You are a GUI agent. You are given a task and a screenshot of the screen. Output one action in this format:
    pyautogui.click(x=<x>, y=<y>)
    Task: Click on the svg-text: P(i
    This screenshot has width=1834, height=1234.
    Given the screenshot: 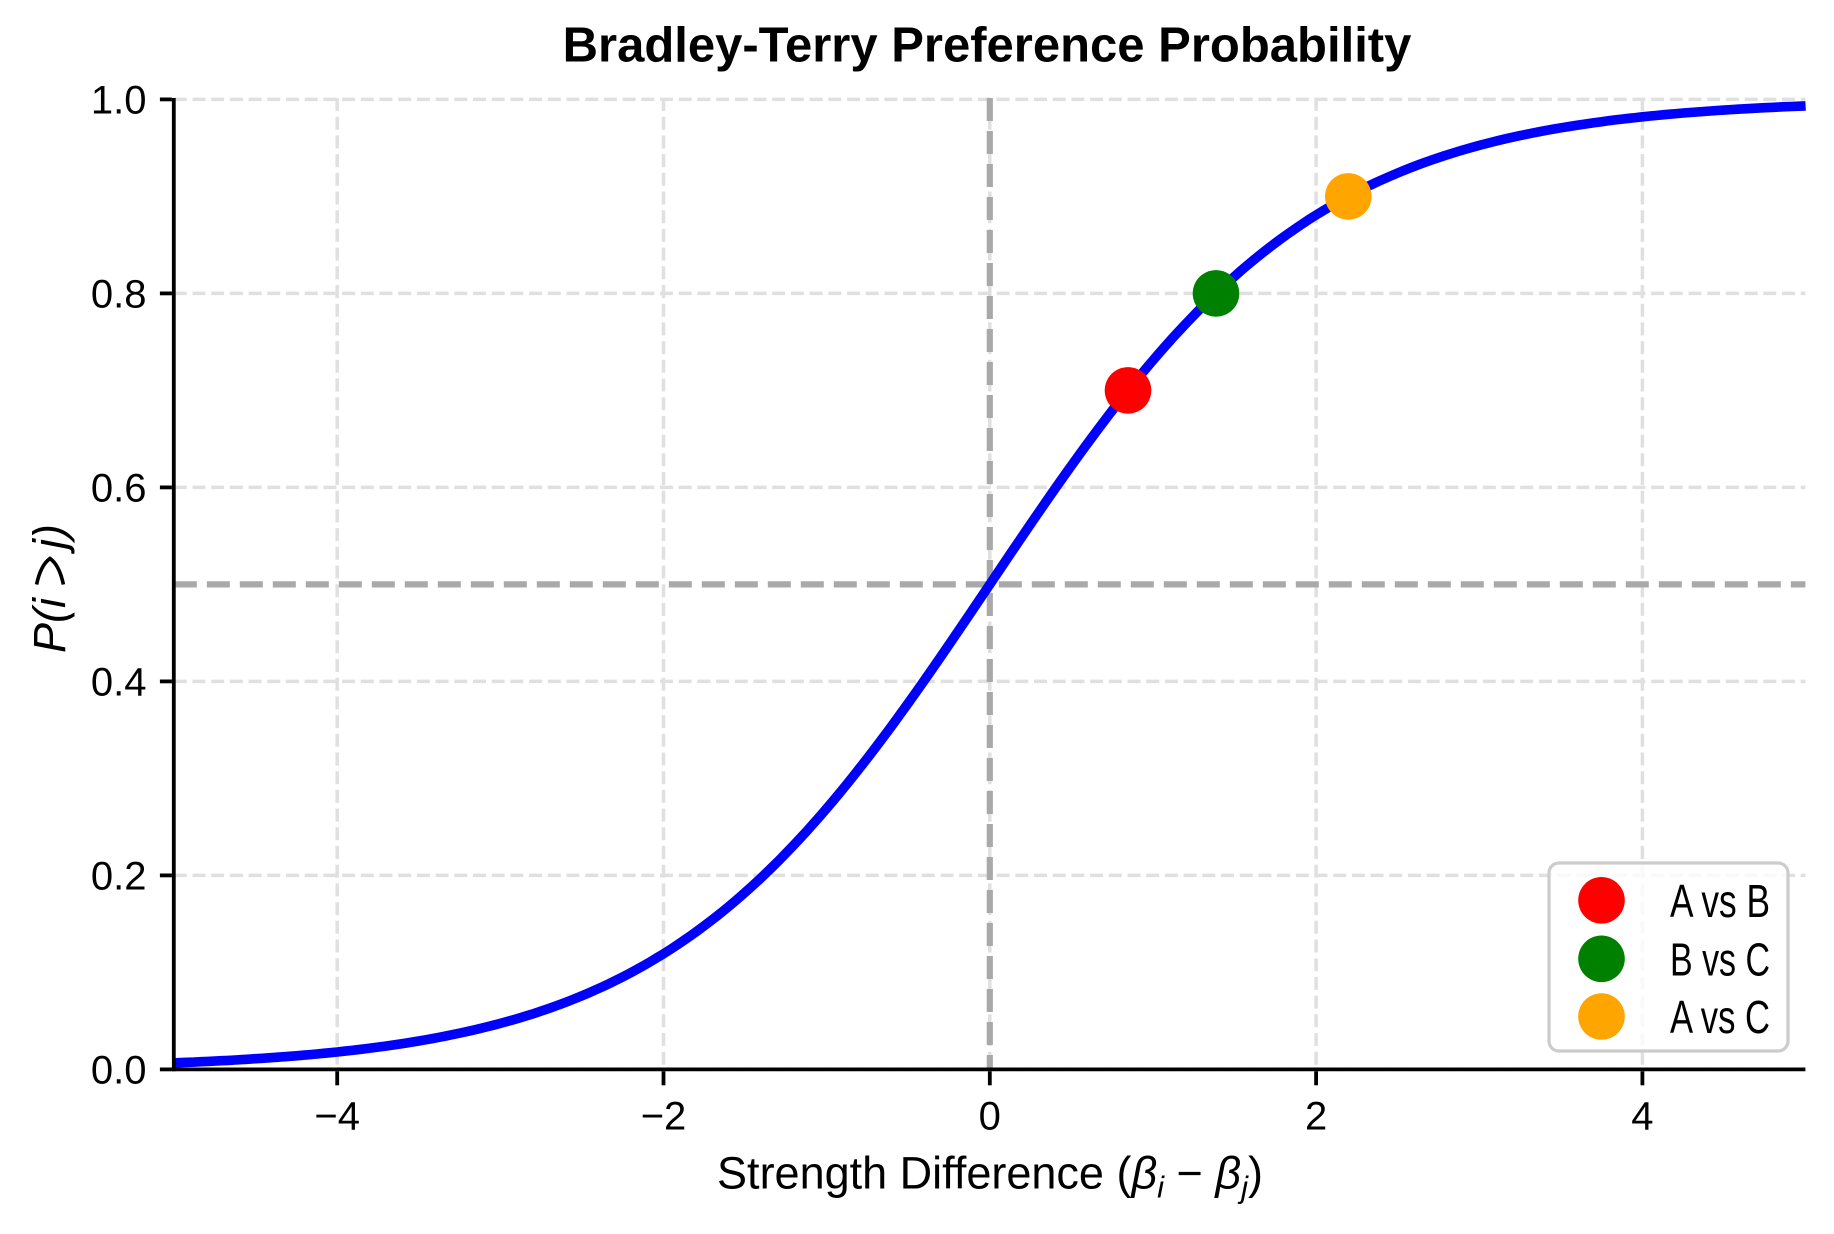 What is the action you would take?
    pyautogui.click(x=49, y=624)
    